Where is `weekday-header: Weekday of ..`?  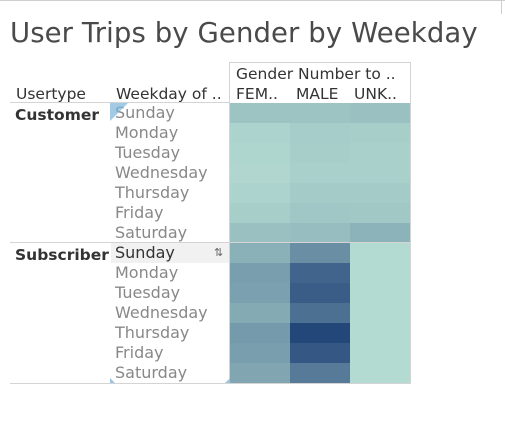
weekday-header: Weekday of .. is located at coordinates (169, 94).